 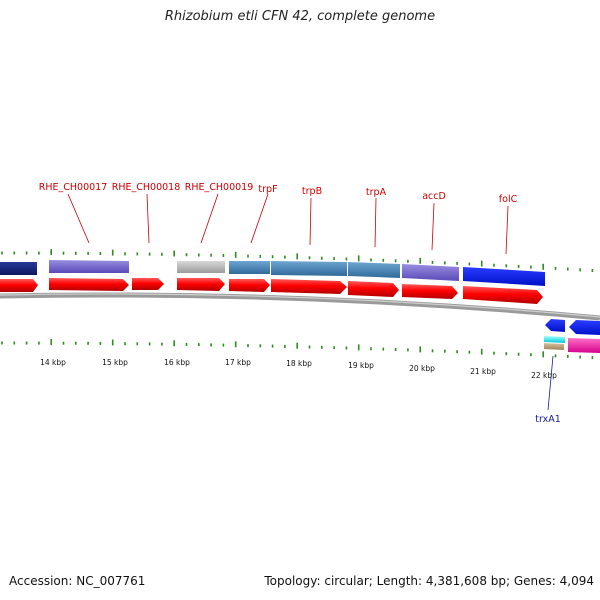 What do you see at coordinates (434, 196) in the screenshot?
I see `gene-label: accD` at bounding box center [434, 196].